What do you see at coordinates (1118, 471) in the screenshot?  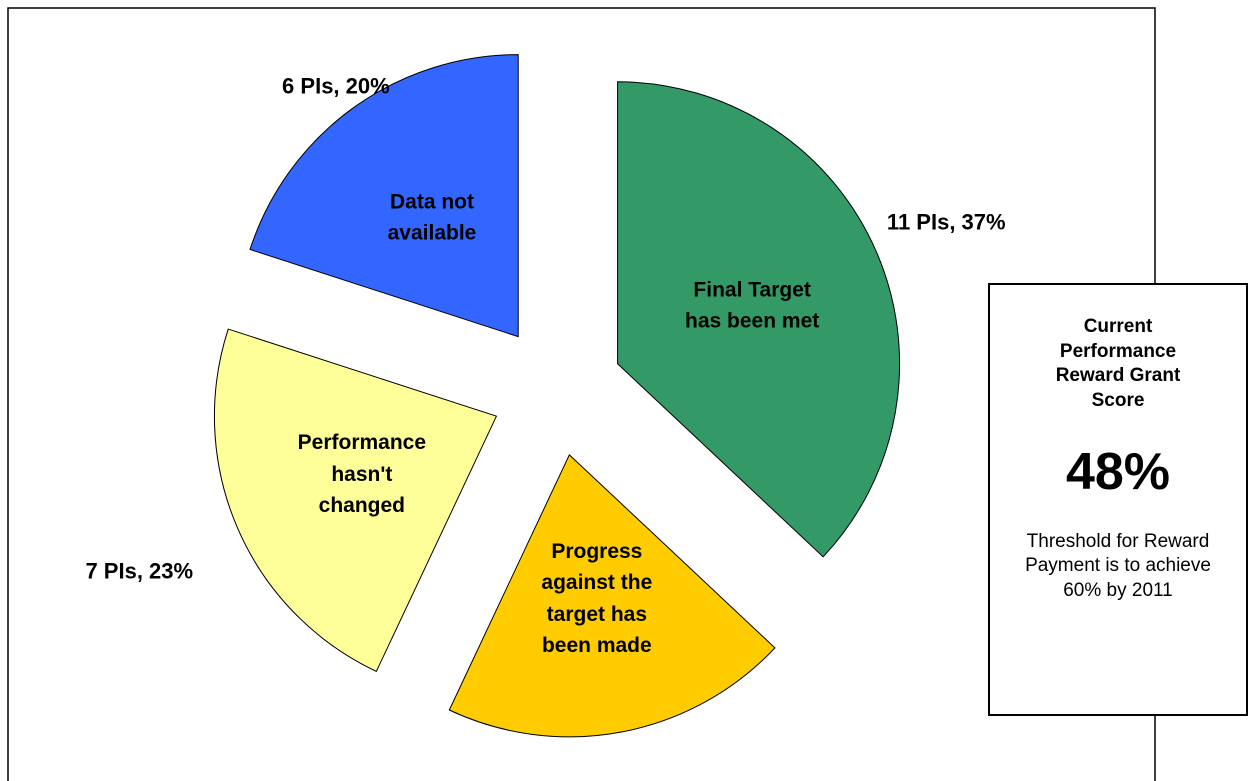 I see `score-value: 48%` at bounding box center [1118, 471].